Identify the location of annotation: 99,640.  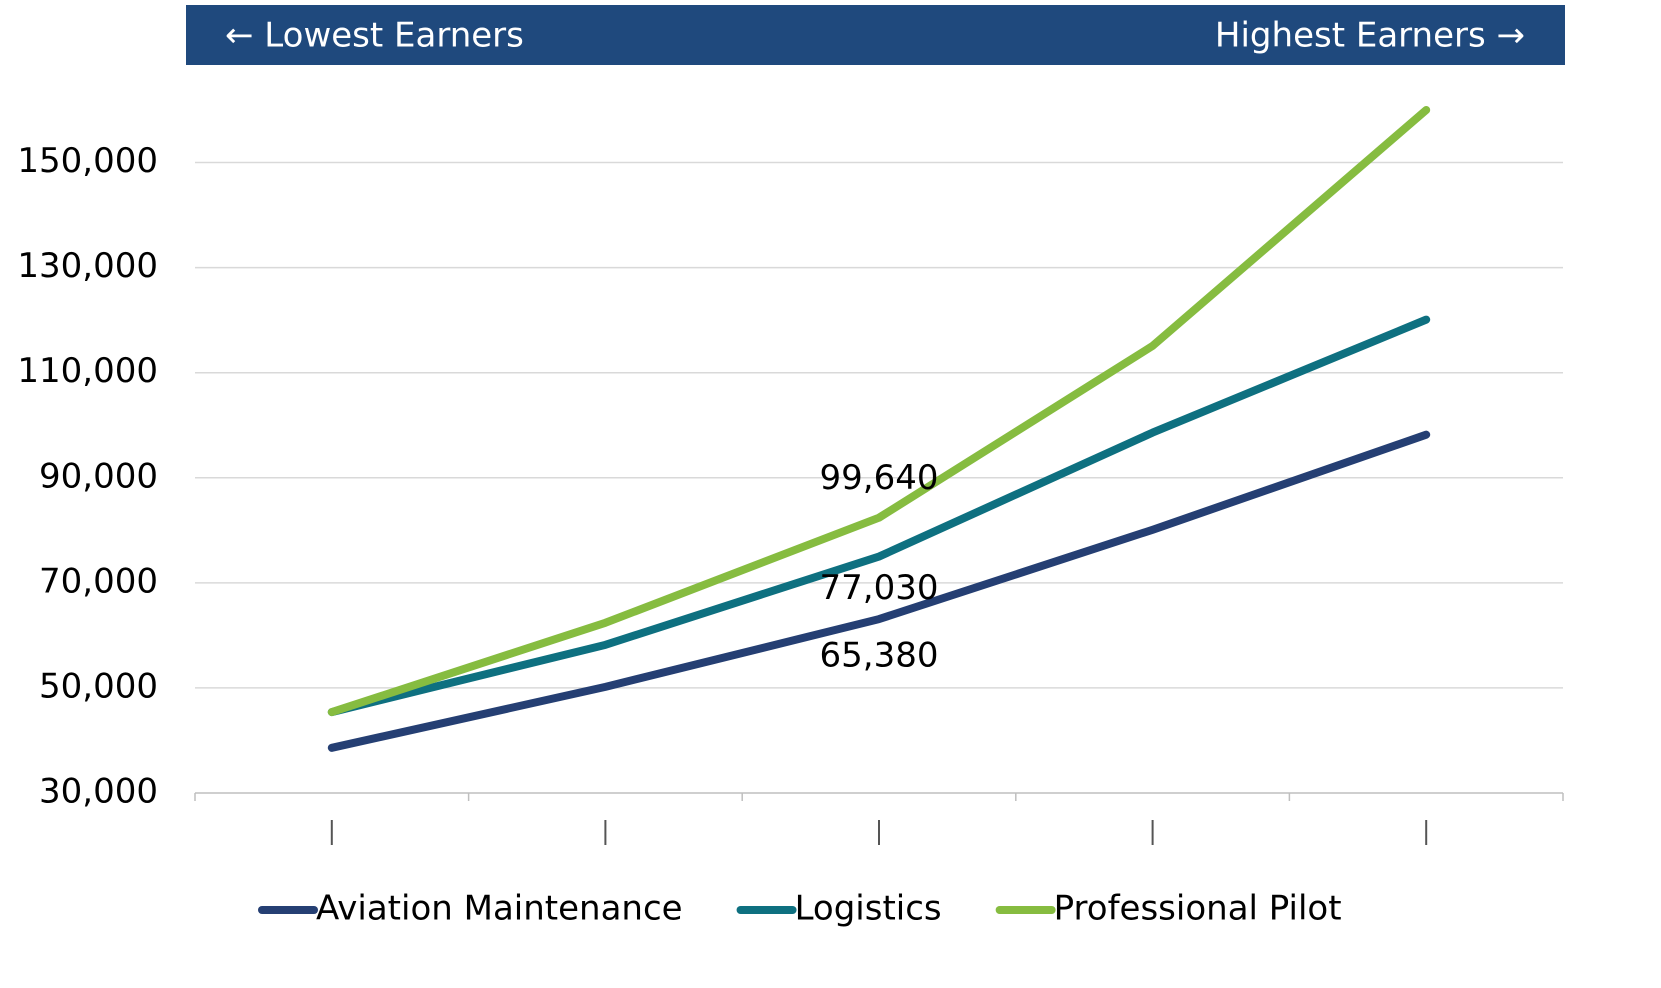
(879, 478).